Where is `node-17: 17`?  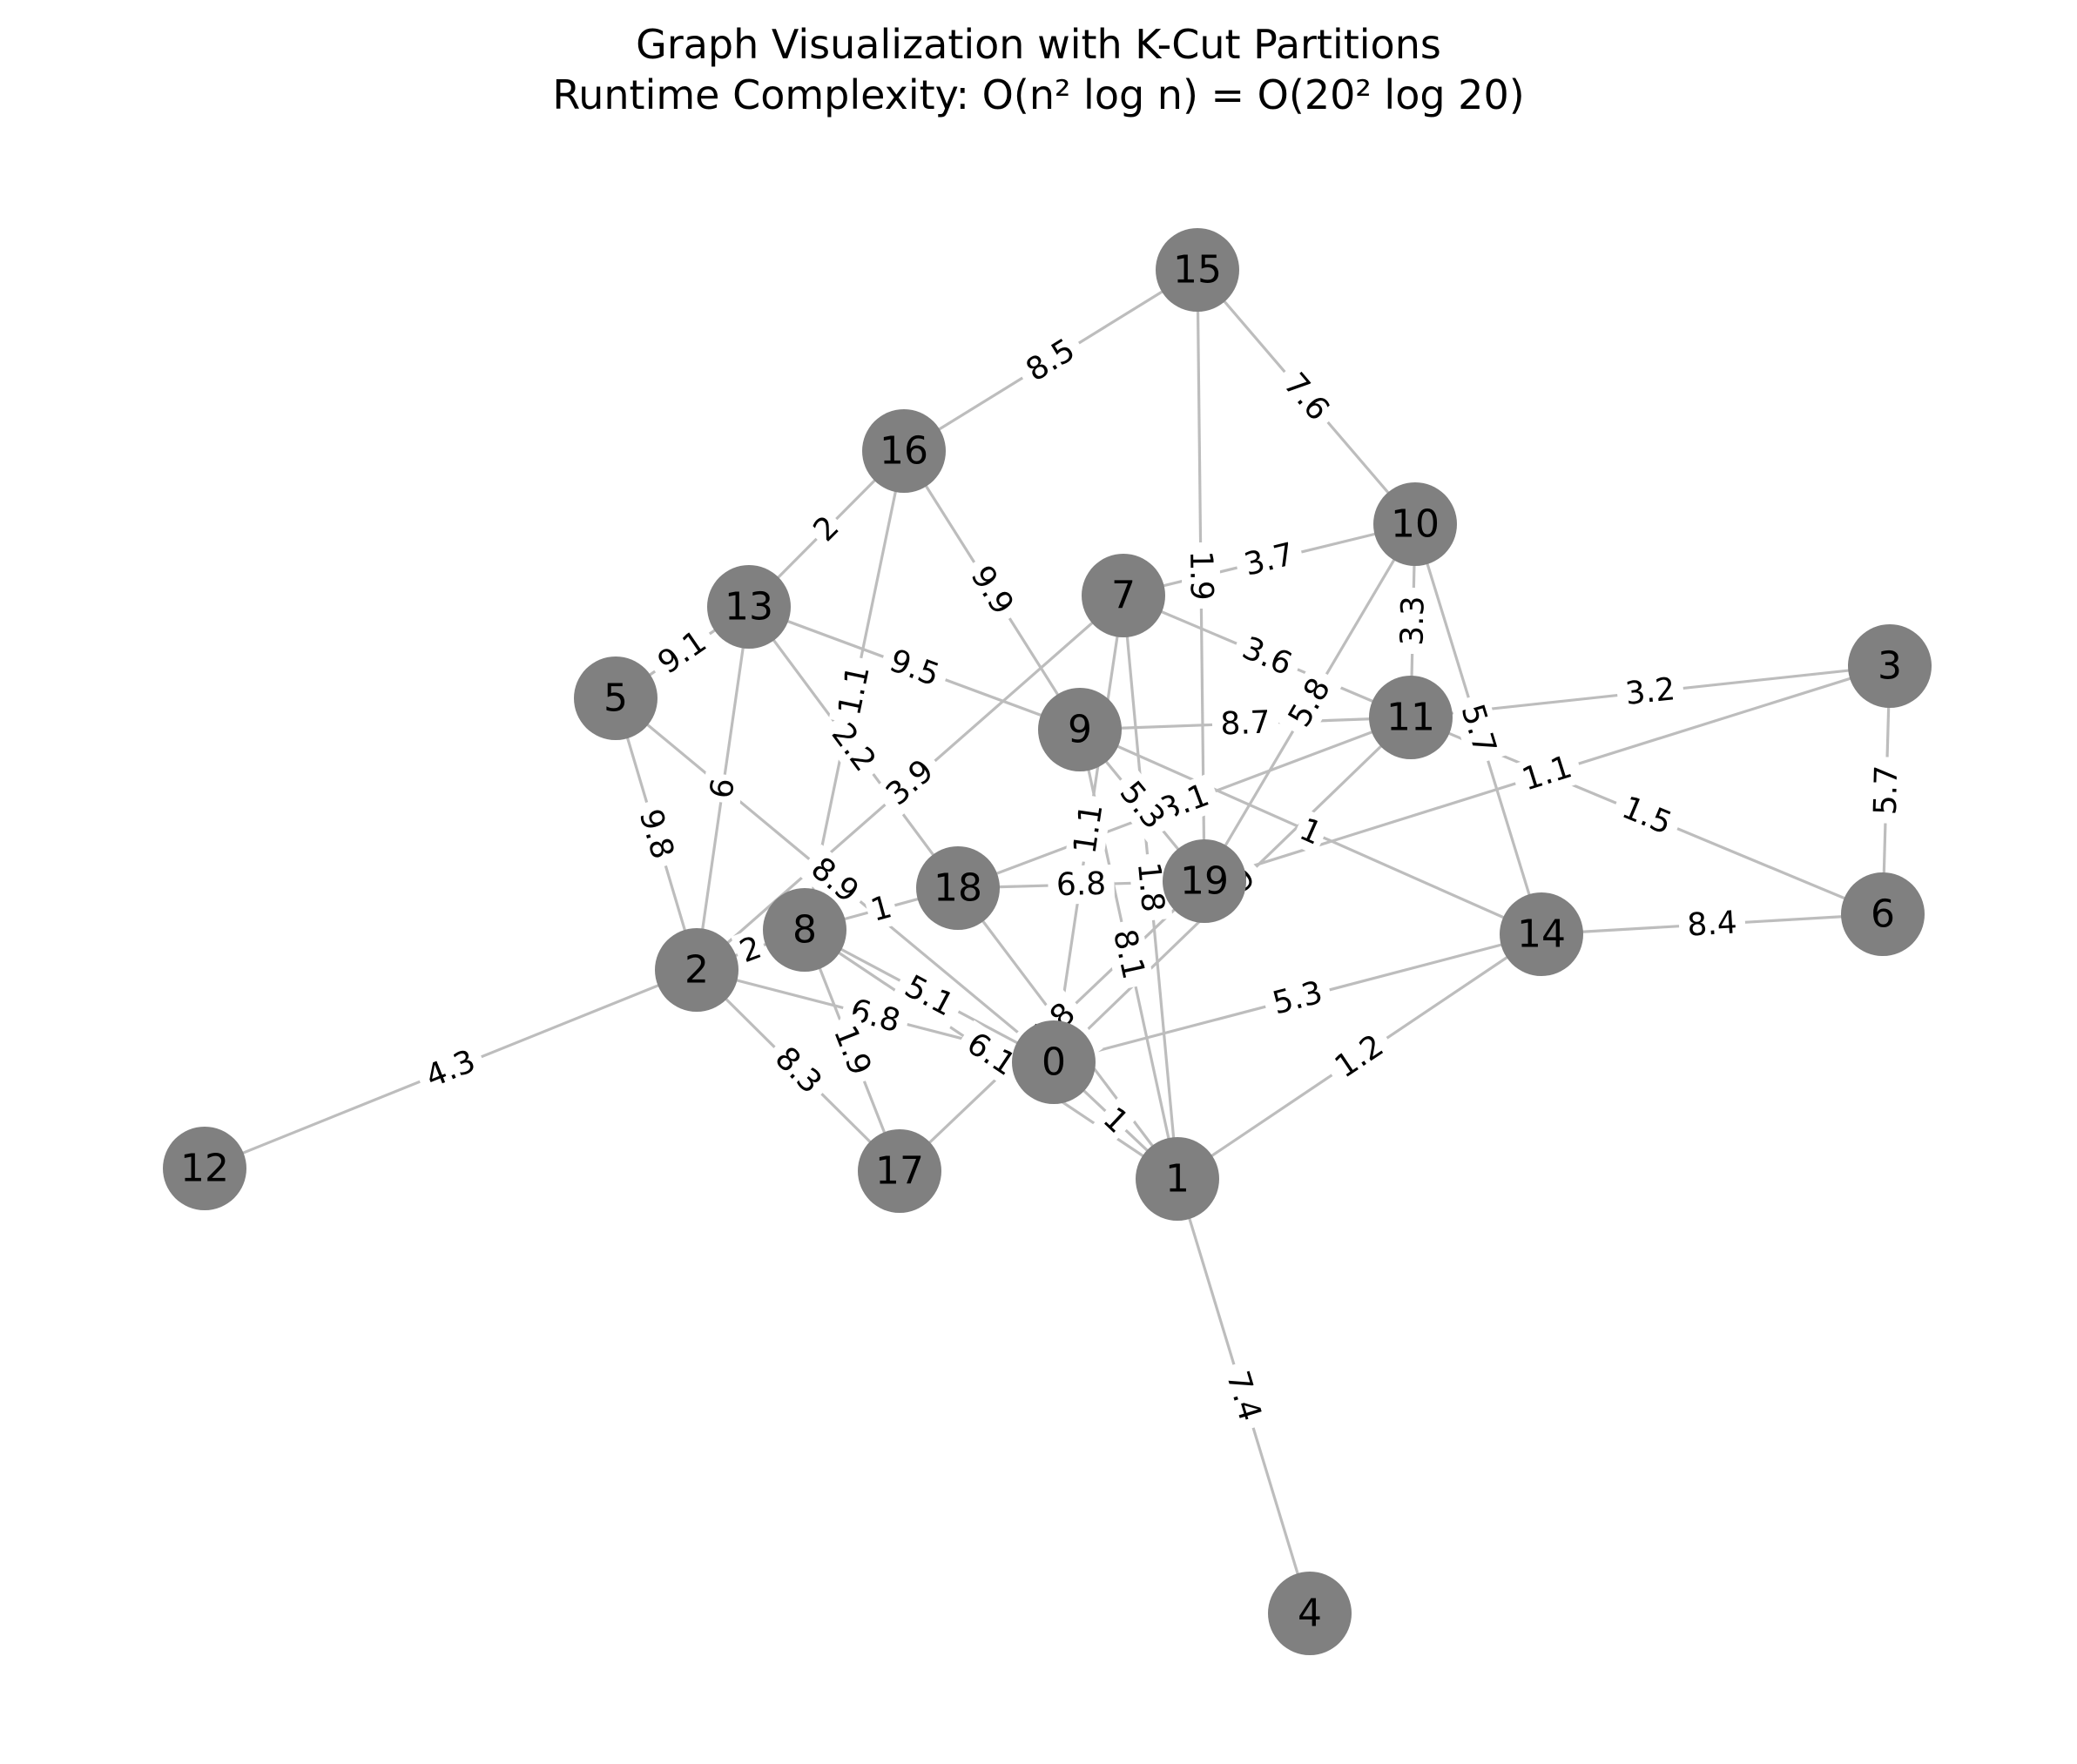
node-17: 17 is located at coordinates (900, 1171).